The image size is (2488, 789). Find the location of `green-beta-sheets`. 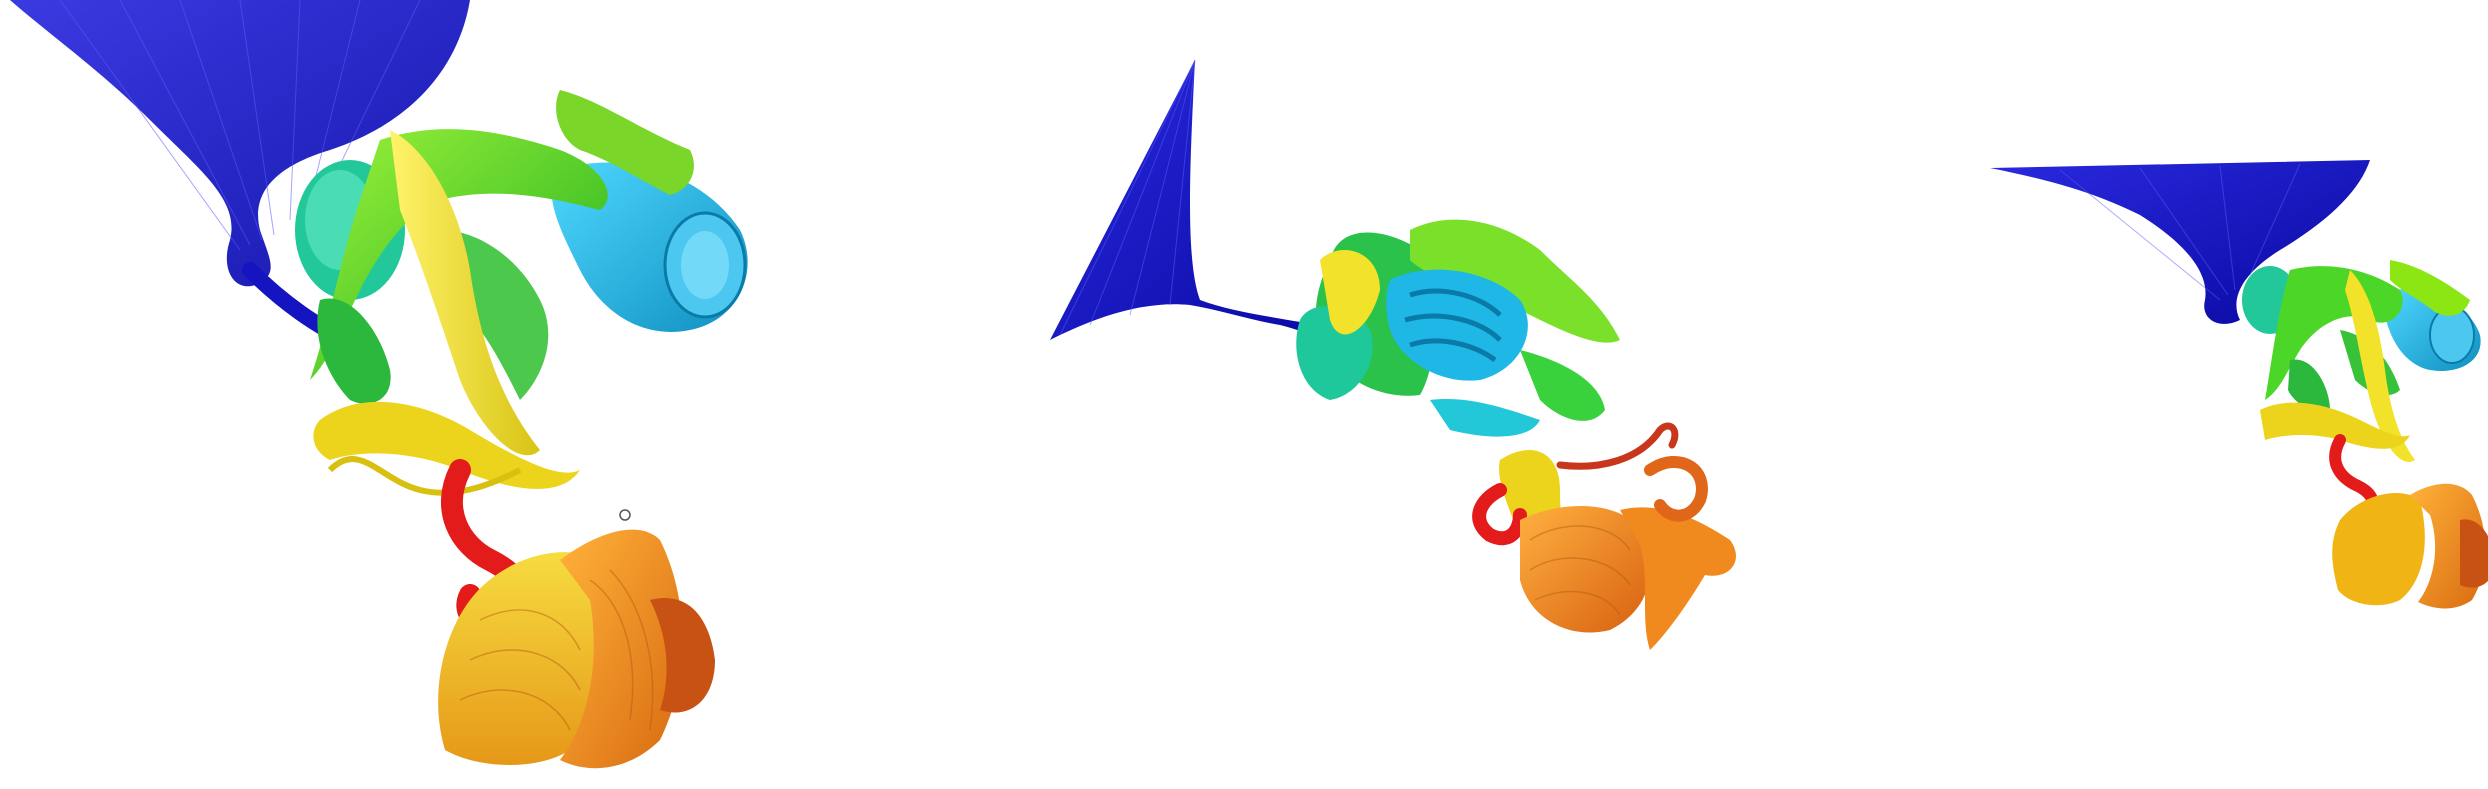

green-beta-sheets is located at coordinates (502, 247).